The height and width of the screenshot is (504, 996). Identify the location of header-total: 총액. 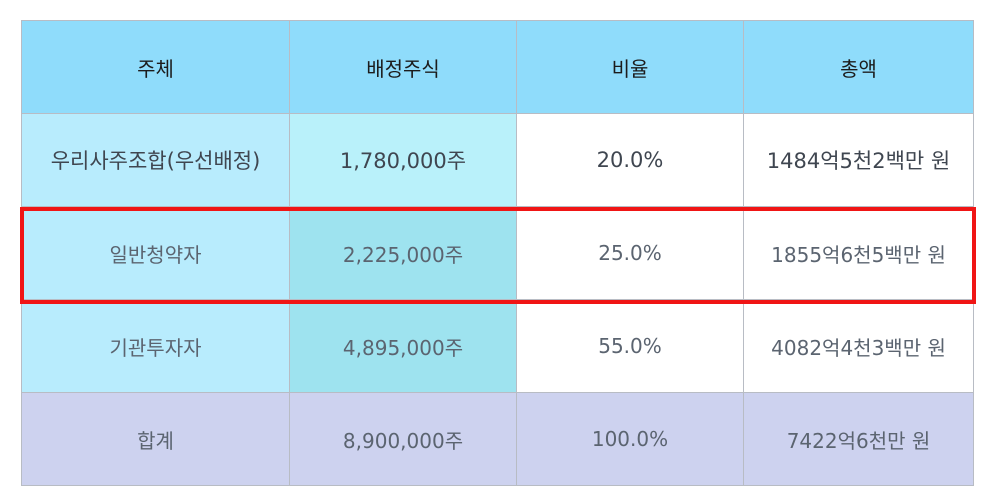
(858, 67).